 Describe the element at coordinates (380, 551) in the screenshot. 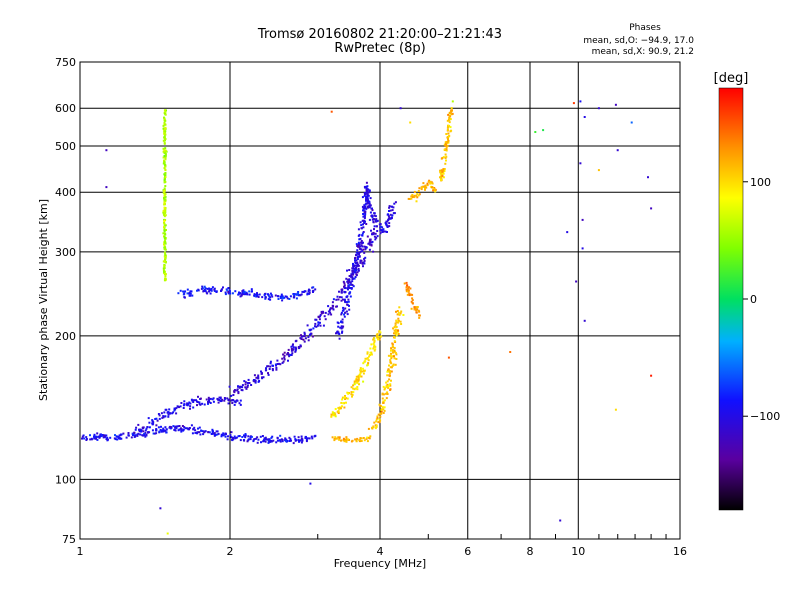

I see `x-tick-label: 4` at that location.